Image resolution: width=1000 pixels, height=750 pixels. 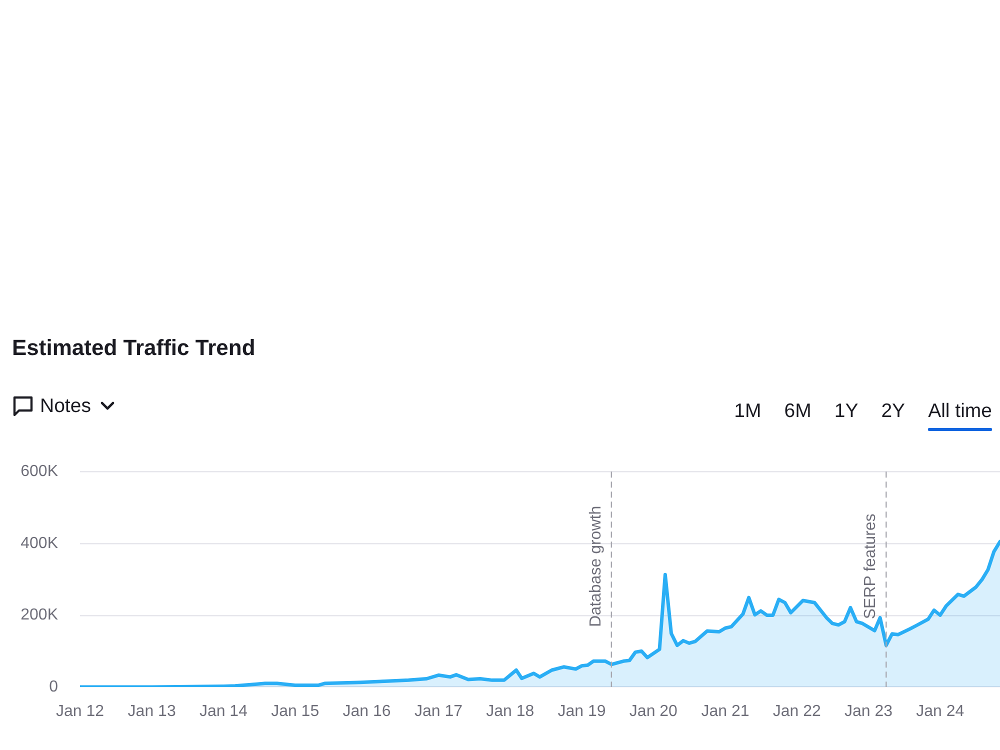 I want to click on x-tick-label: Jan 19, so click(x=582, y=711).